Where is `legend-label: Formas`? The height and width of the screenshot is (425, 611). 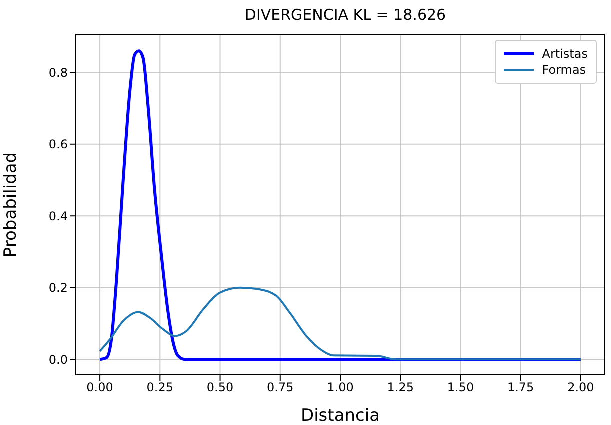 legend-label: Formas is located at coordinates (564, 70).